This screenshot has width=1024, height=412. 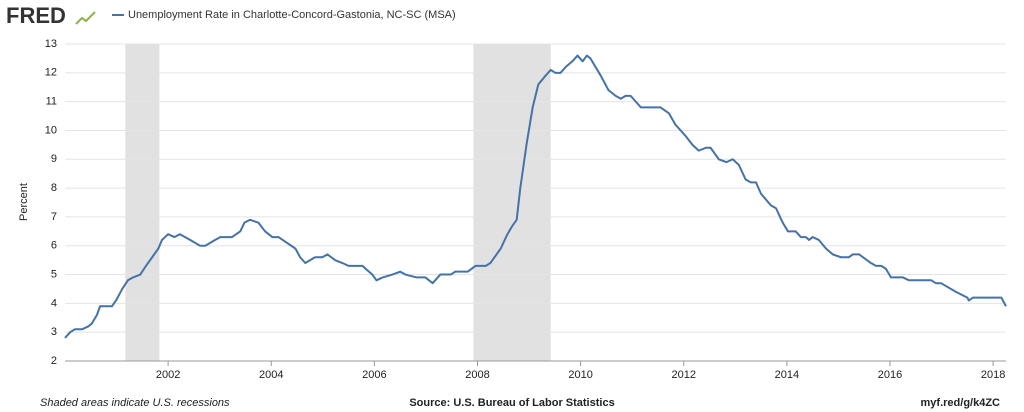 I want to click on y-axis-label: Percent, so click(x=24, y=202).